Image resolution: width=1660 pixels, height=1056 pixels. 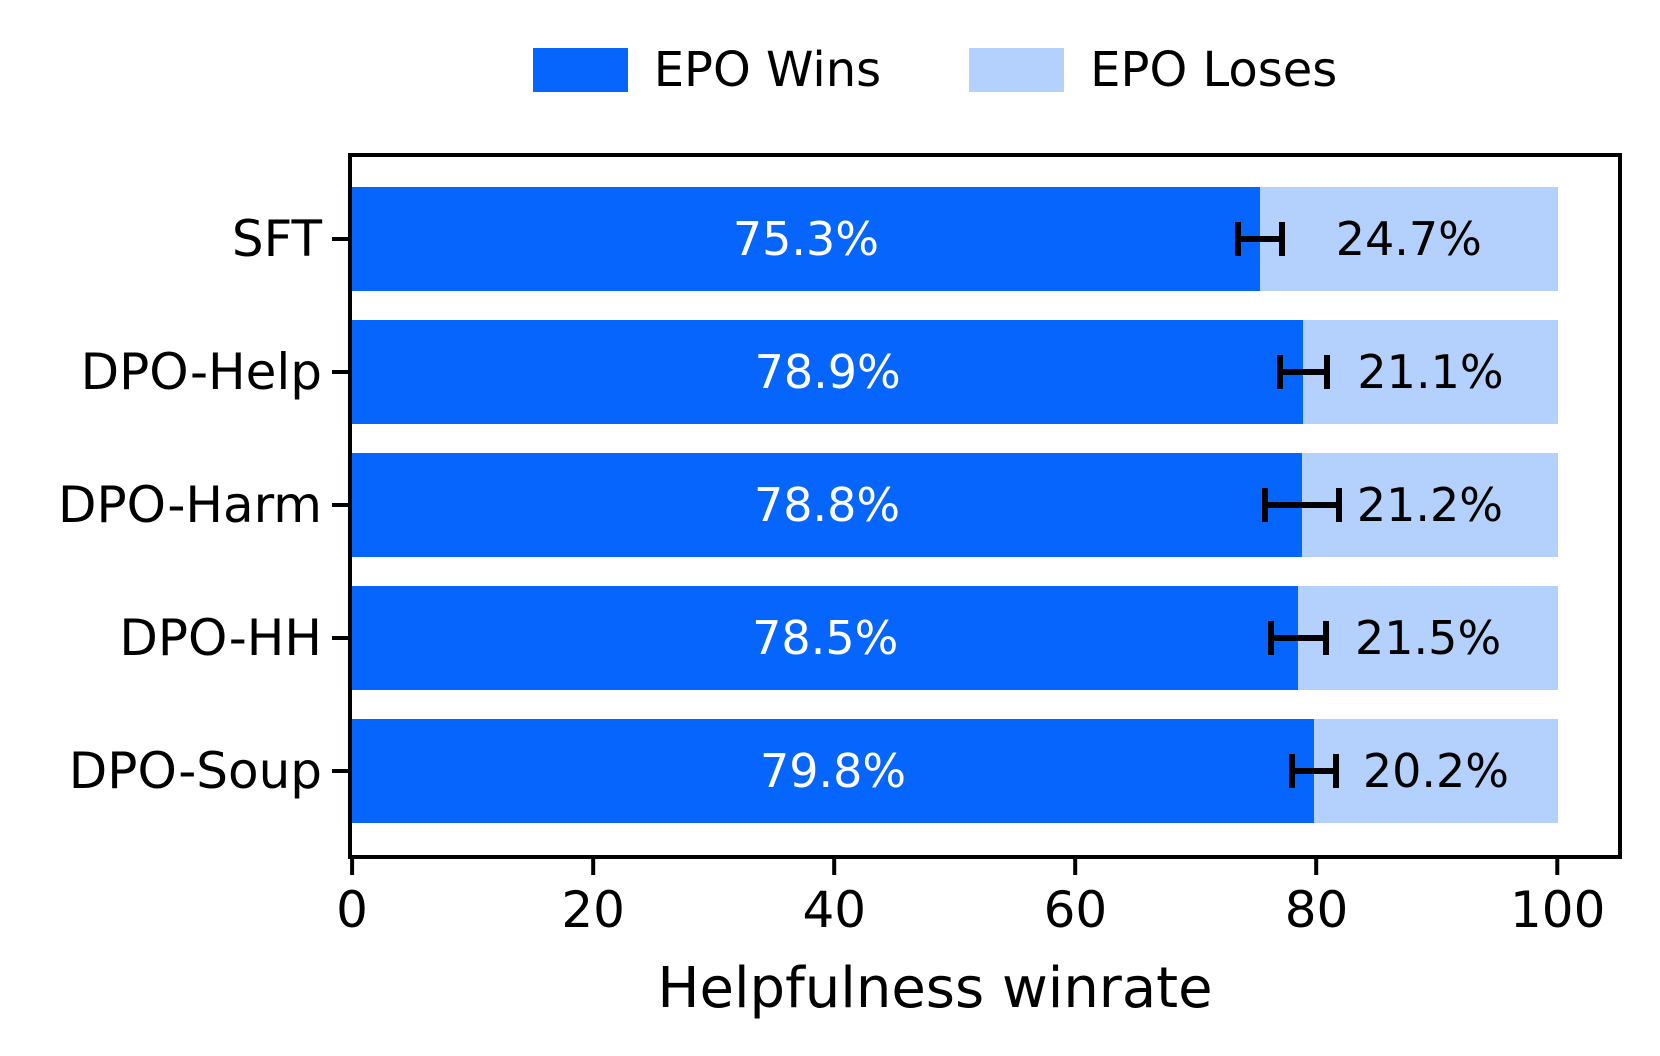 I want to click on legend-swatch-epo-wins, so click(x=580, y=70).